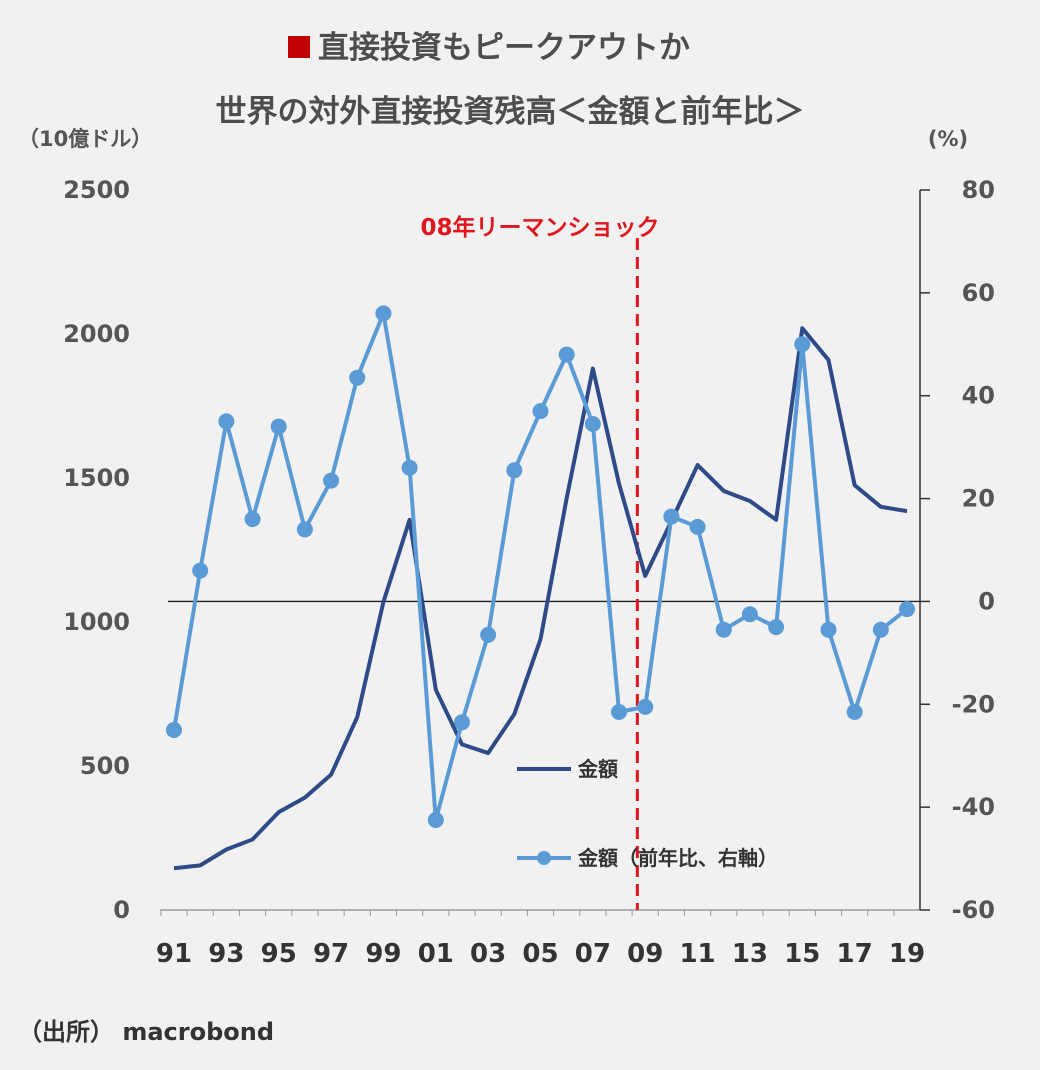 The height and width of the screenshot is (1070, 1040). What do you see at coordinates (544, 858) in the screenshot?
I see `legend-marker-yoy` at bounding box center [544, 858].